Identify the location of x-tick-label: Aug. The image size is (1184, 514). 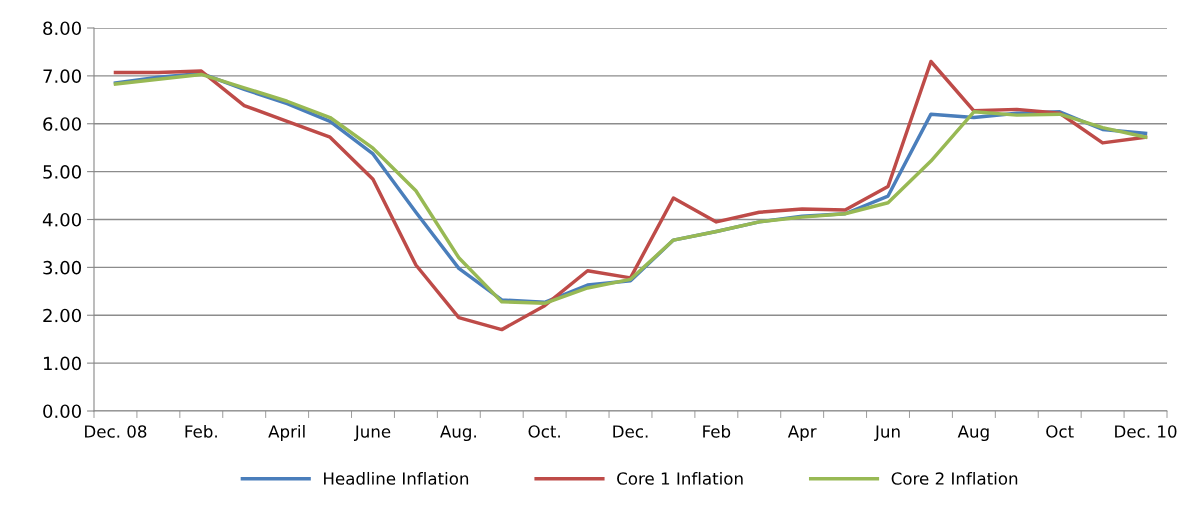
(973, 433).